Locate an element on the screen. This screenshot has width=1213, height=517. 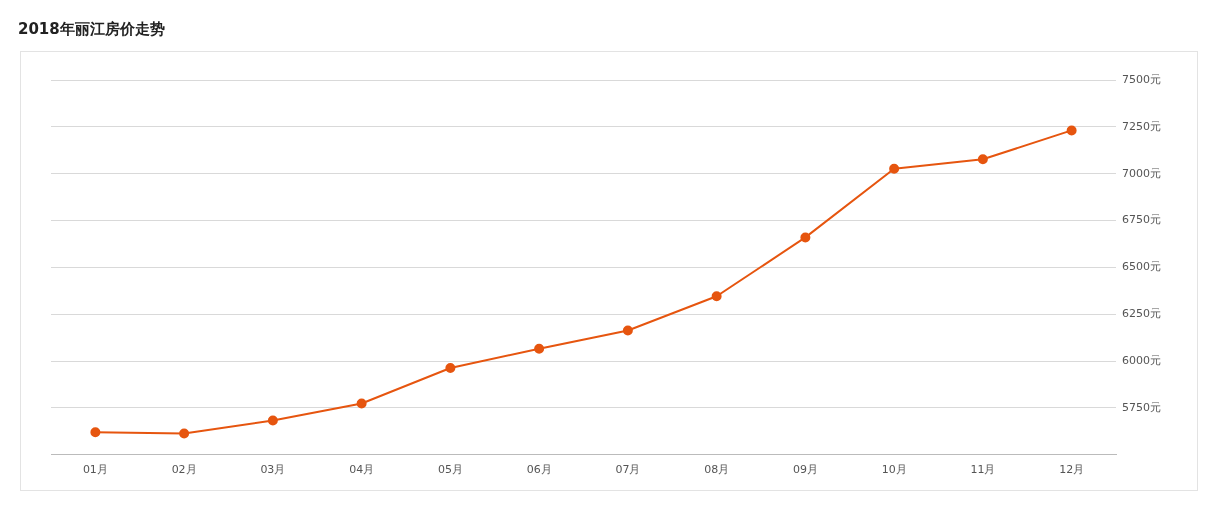
x-tick-label: 01月 is located at coordinates (95, 470).